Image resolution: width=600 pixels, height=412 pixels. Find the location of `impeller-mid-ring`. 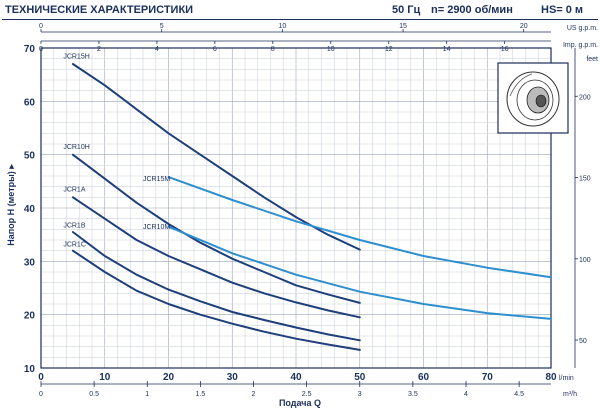

impeller-mid-ring is located at coordinates (535, 100).